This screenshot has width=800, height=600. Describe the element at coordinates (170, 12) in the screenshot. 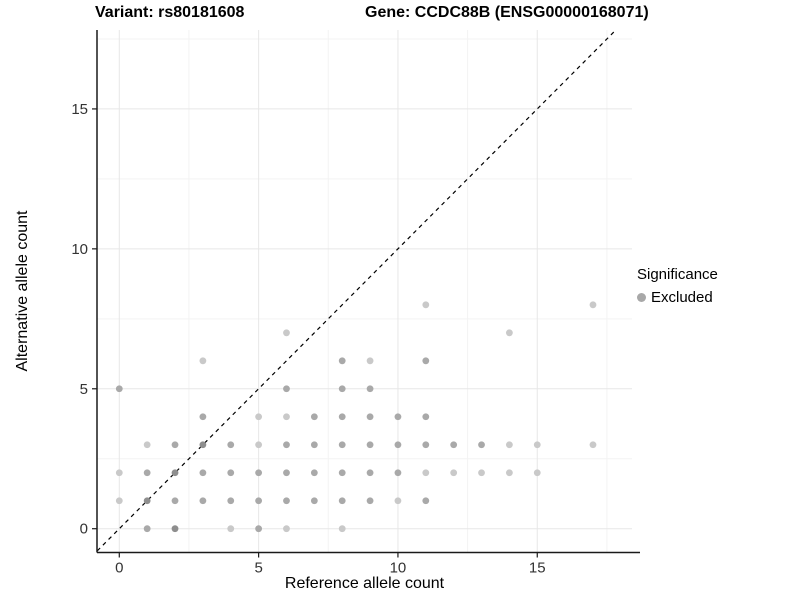

I see `variant-title: Variant: rs80181608` at that location.